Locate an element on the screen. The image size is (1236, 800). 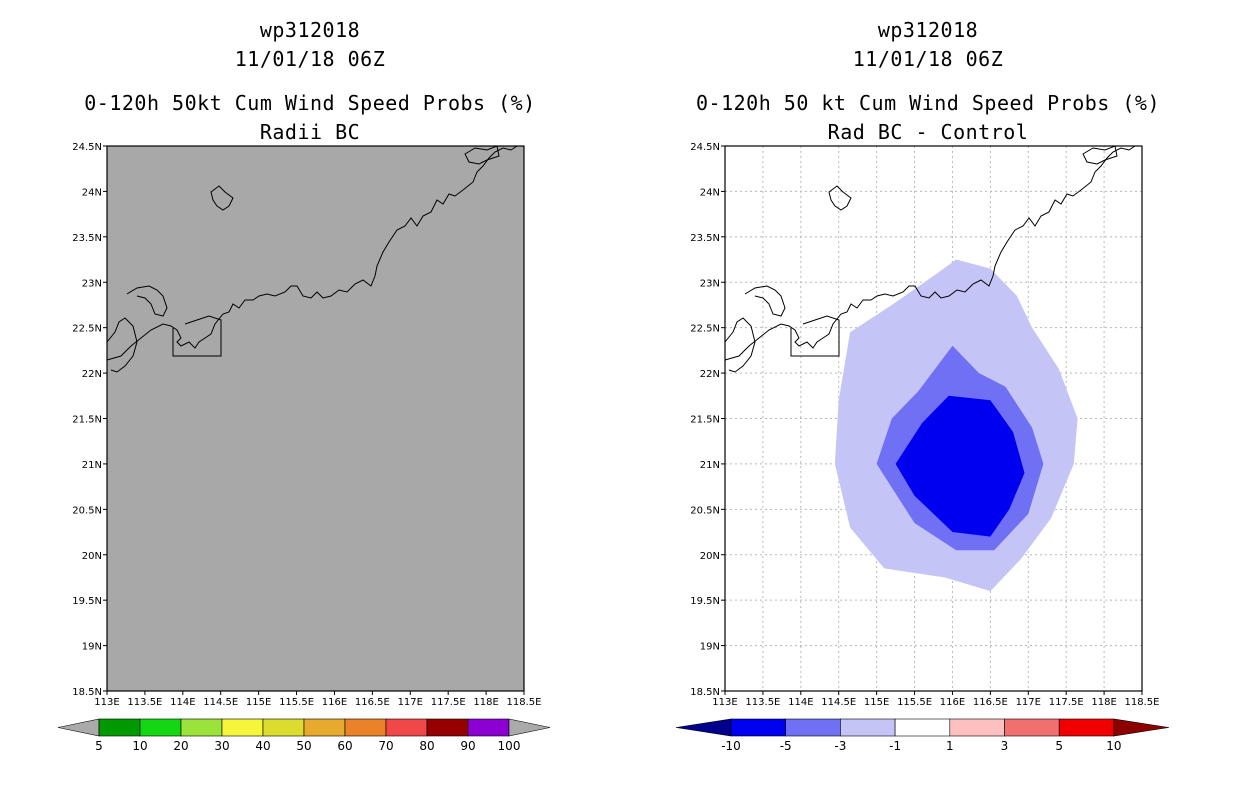
lat-label: 18.5N is located at coordinates (705, 692).